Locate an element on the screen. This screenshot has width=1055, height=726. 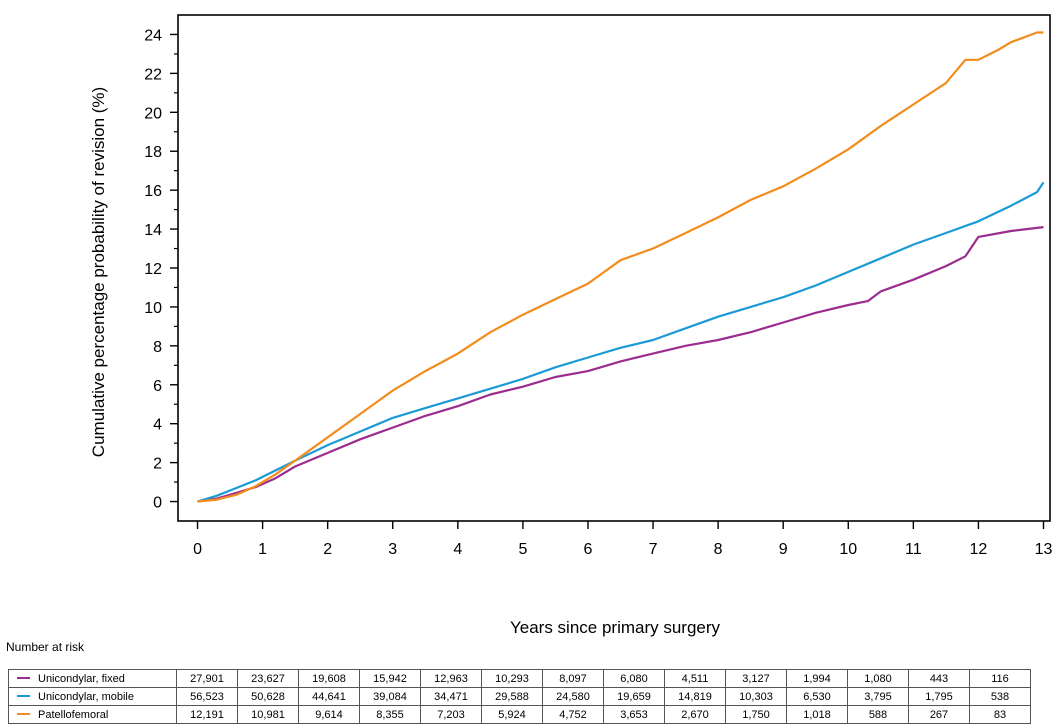
risk-cell: 116 is located at coordinates (1000, 678).